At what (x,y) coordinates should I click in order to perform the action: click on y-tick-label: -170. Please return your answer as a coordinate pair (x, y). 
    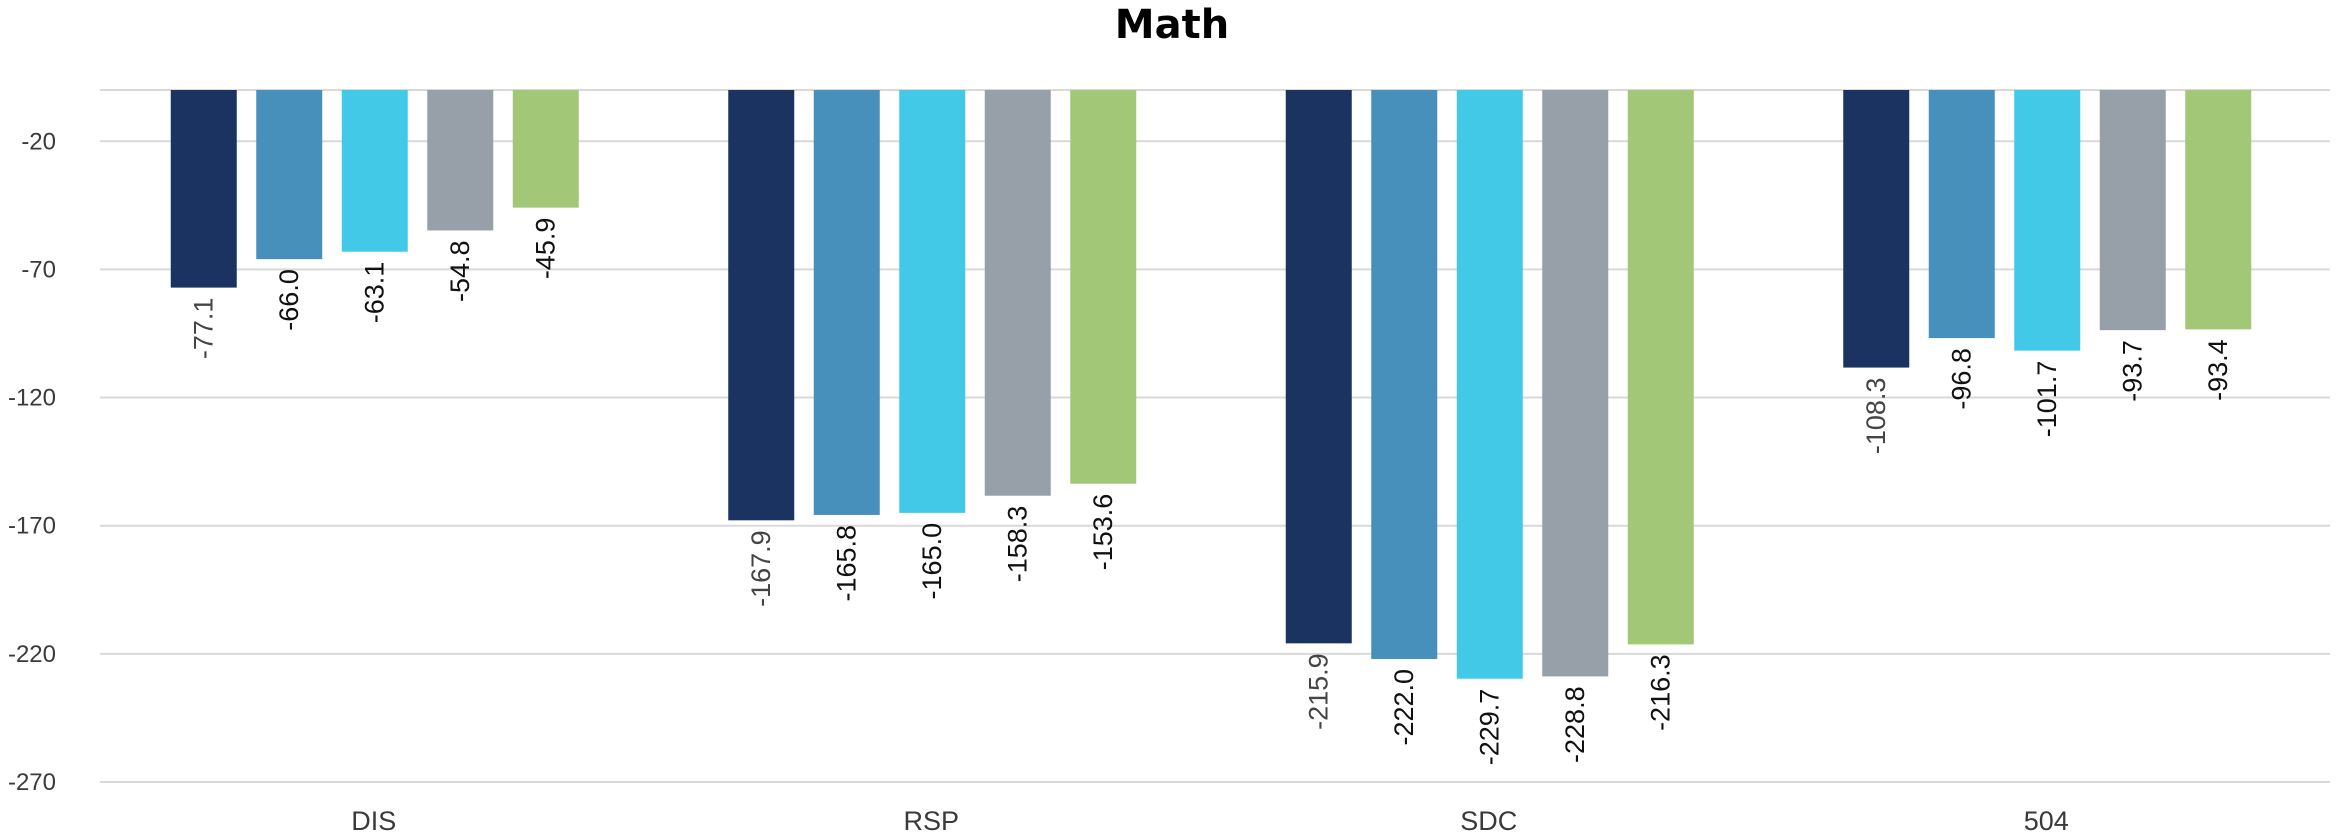
    Looking at the image, I should click on (32, 526).